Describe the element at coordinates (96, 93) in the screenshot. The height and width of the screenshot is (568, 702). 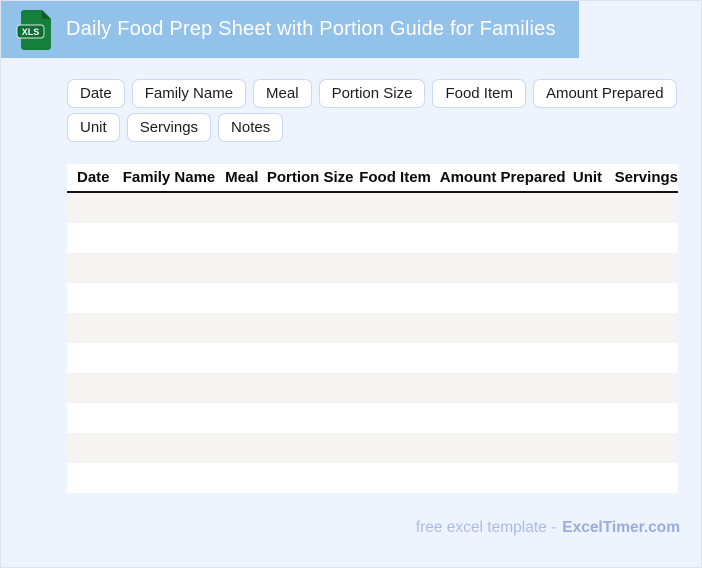
I see `chip-date: Date` at that location.